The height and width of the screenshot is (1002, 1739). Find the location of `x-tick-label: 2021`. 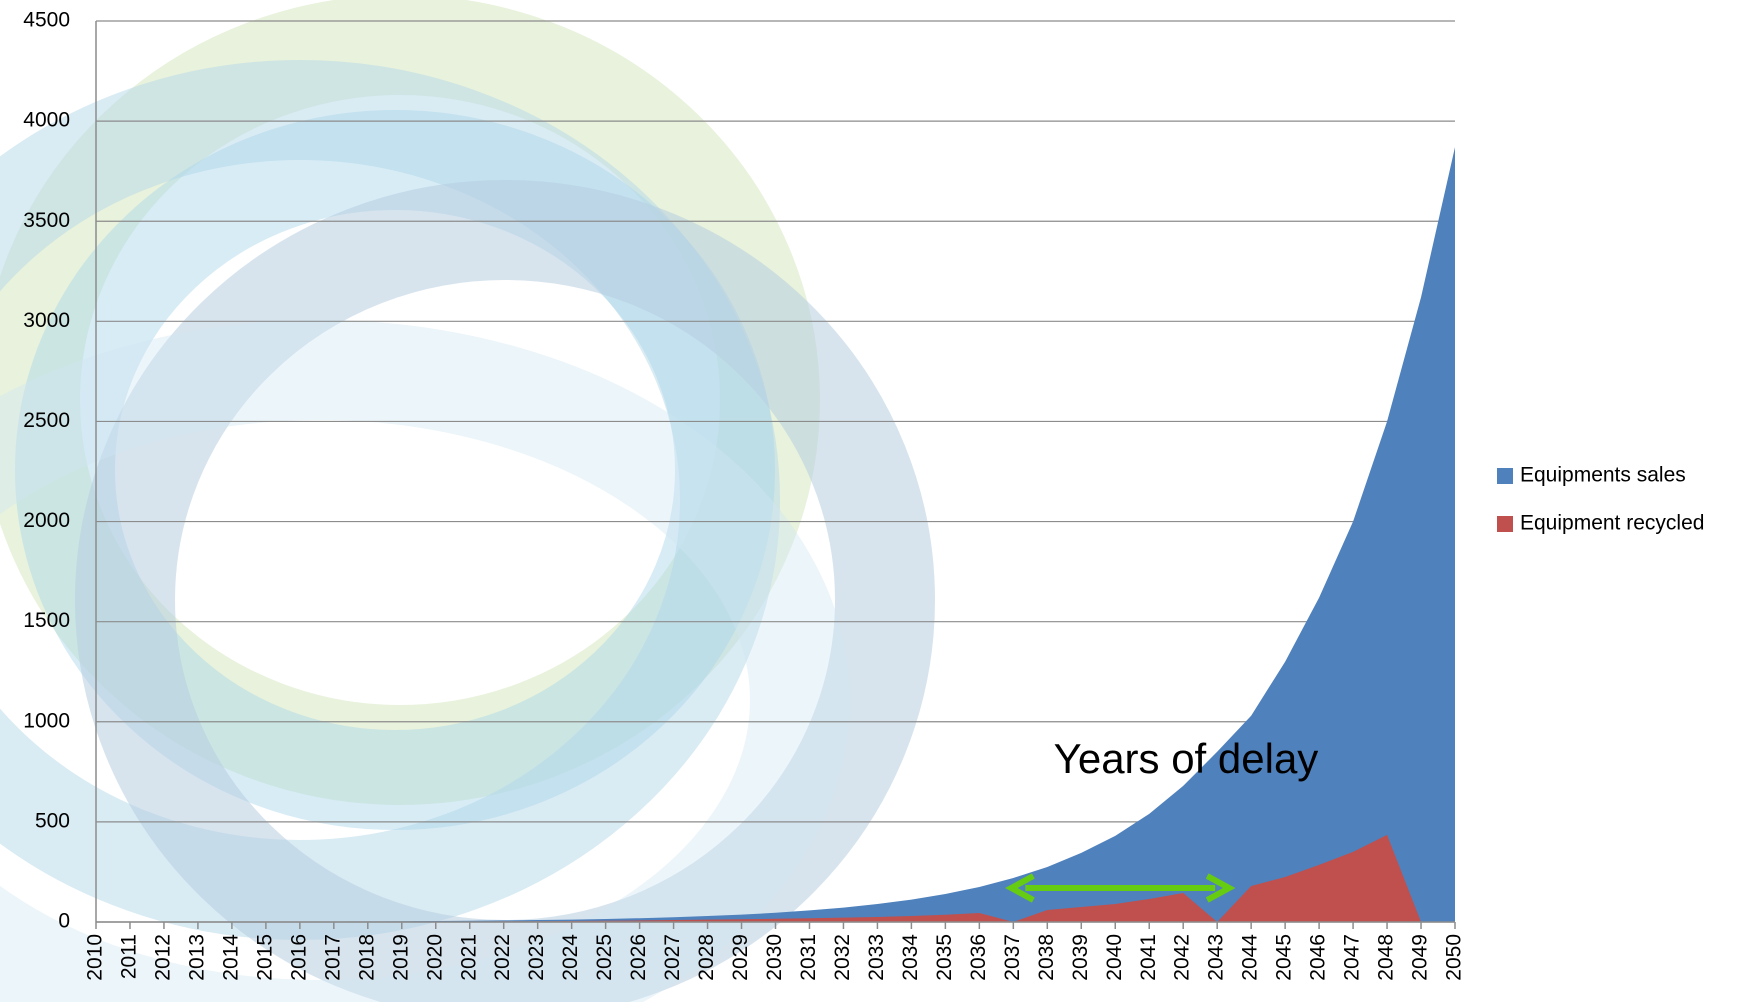

x-tick-label: 2021 is located at coordinates (468, 957).